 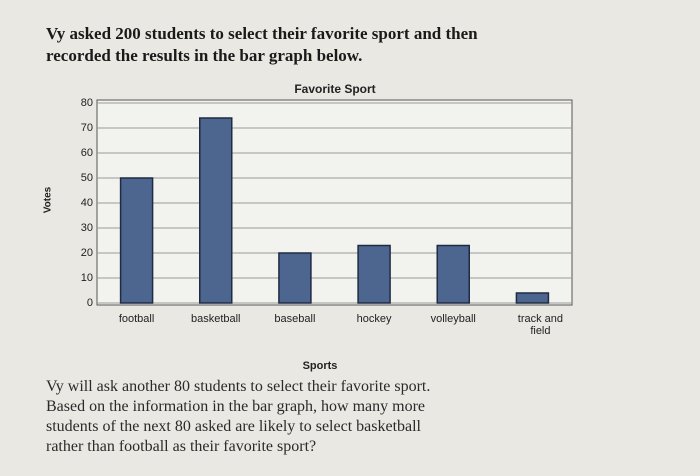 What do you see at coordinates (87, 203) in the screenshot?
I see `y-tick-label: 40` at bounding box center [87, 203].